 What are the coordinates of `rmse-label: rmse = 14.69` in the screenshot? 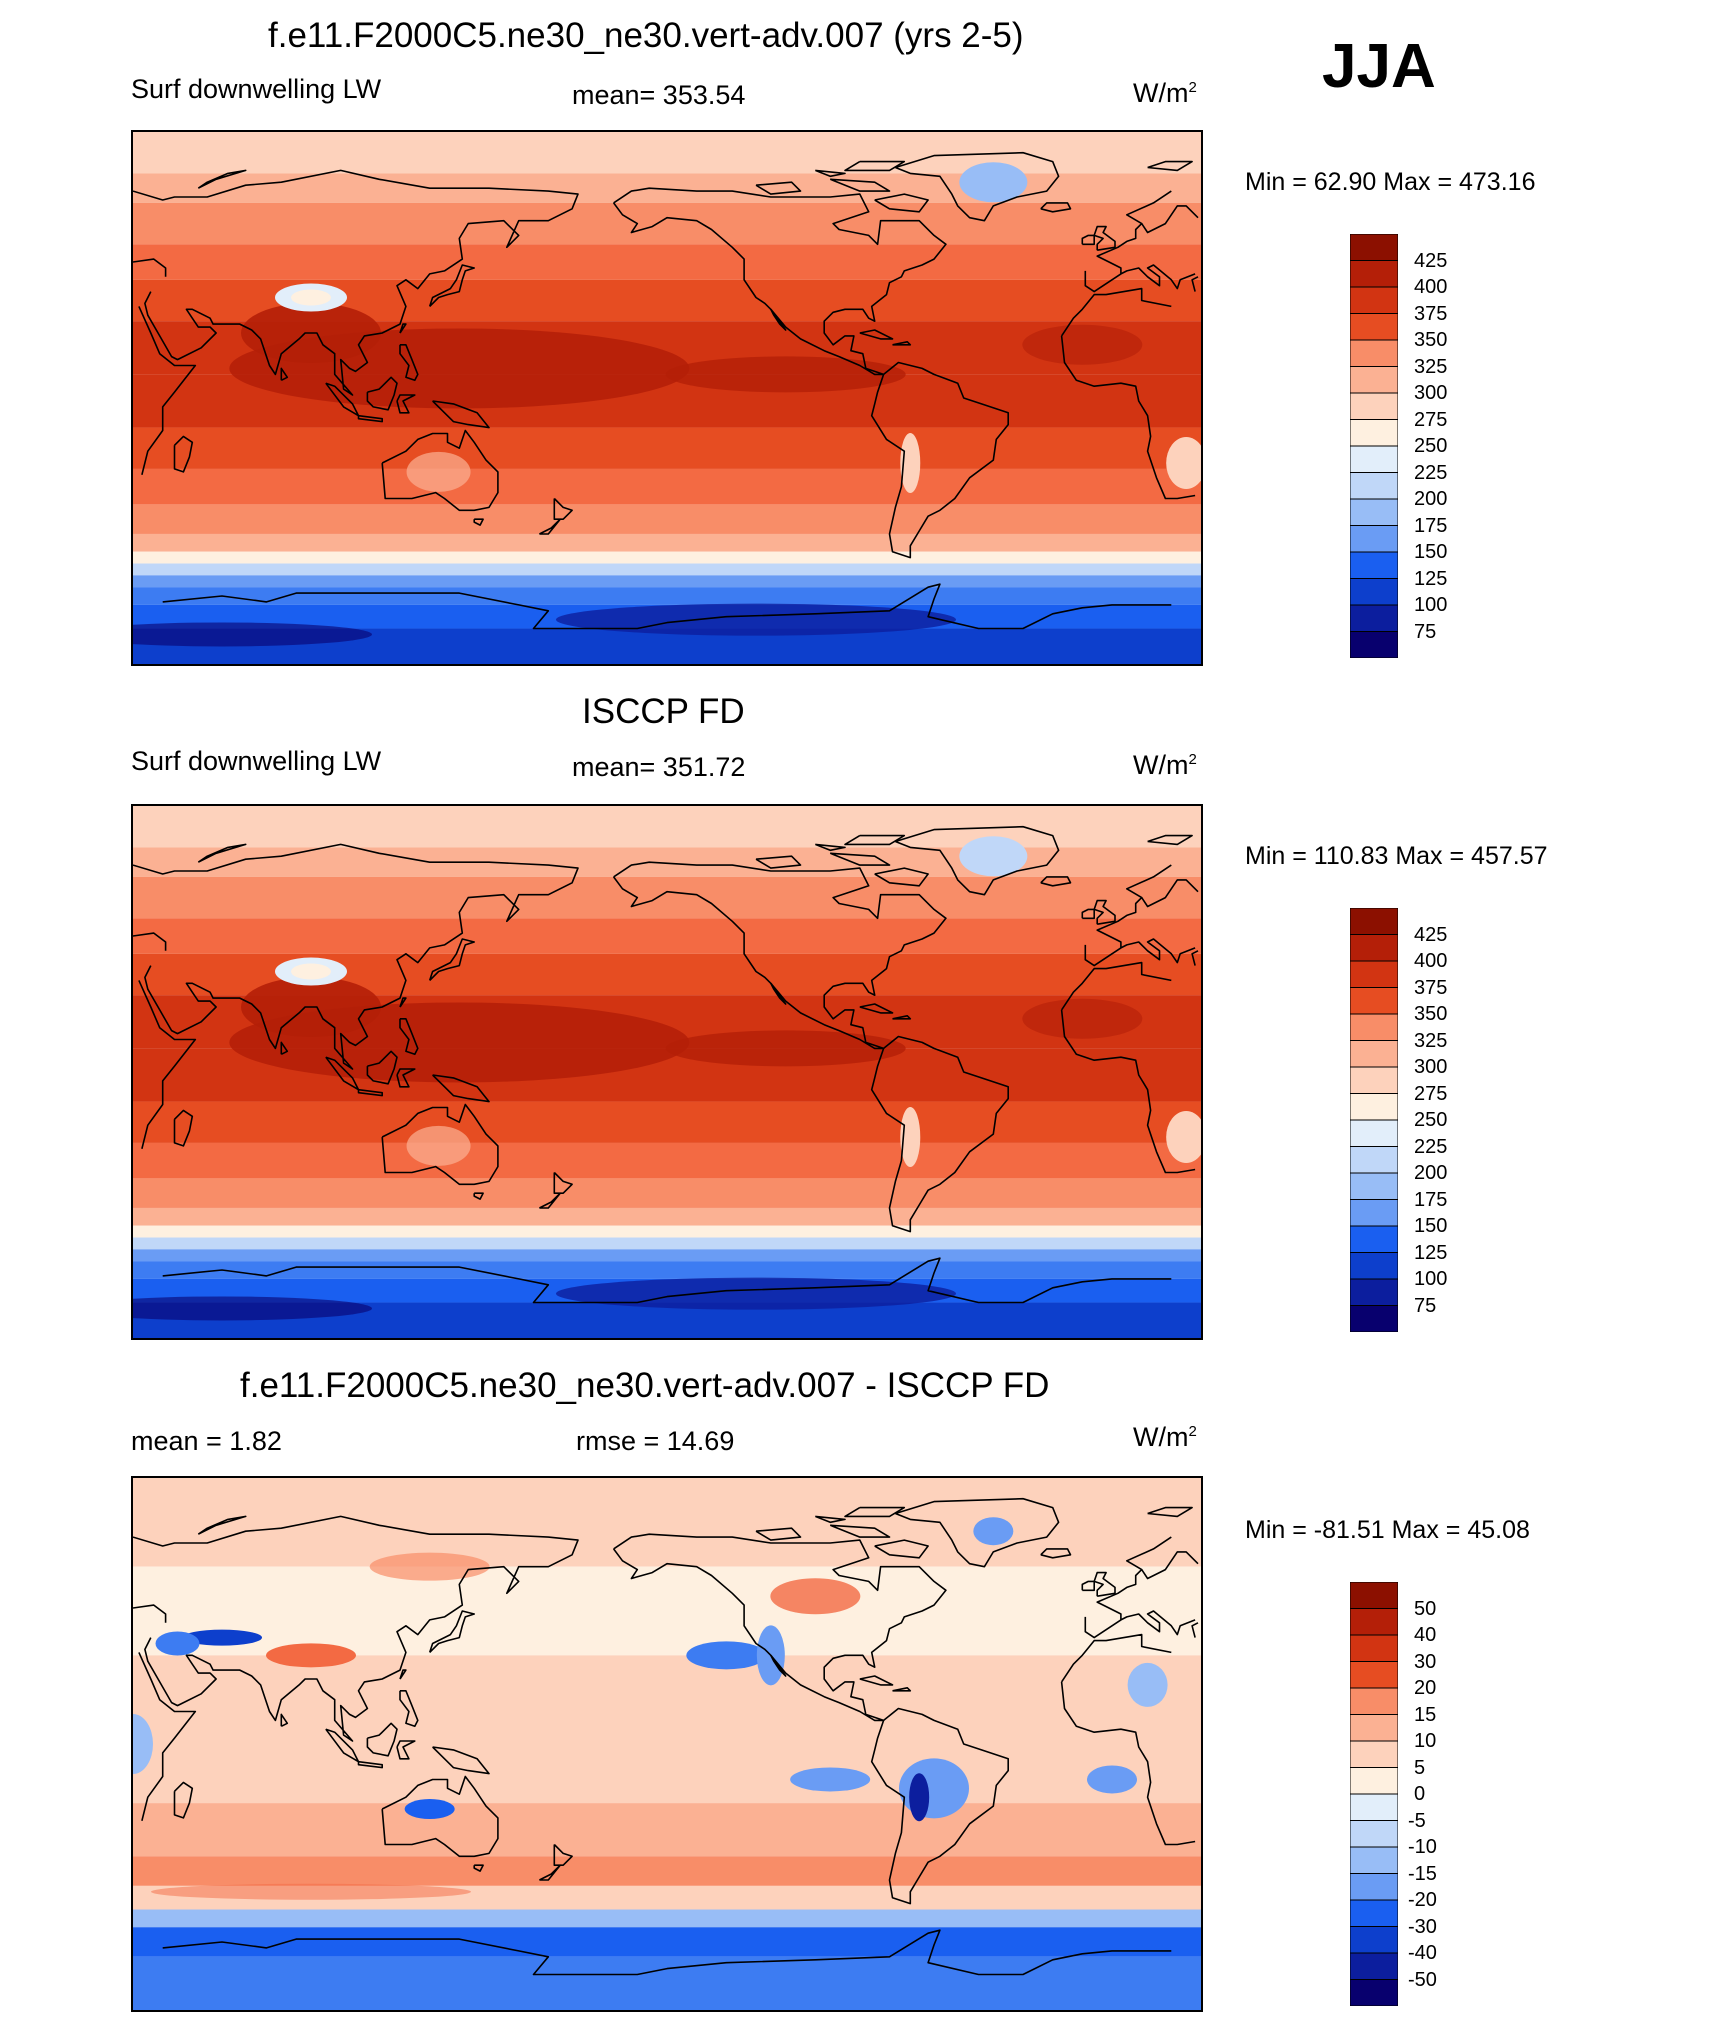 It's located at (655, 1441).